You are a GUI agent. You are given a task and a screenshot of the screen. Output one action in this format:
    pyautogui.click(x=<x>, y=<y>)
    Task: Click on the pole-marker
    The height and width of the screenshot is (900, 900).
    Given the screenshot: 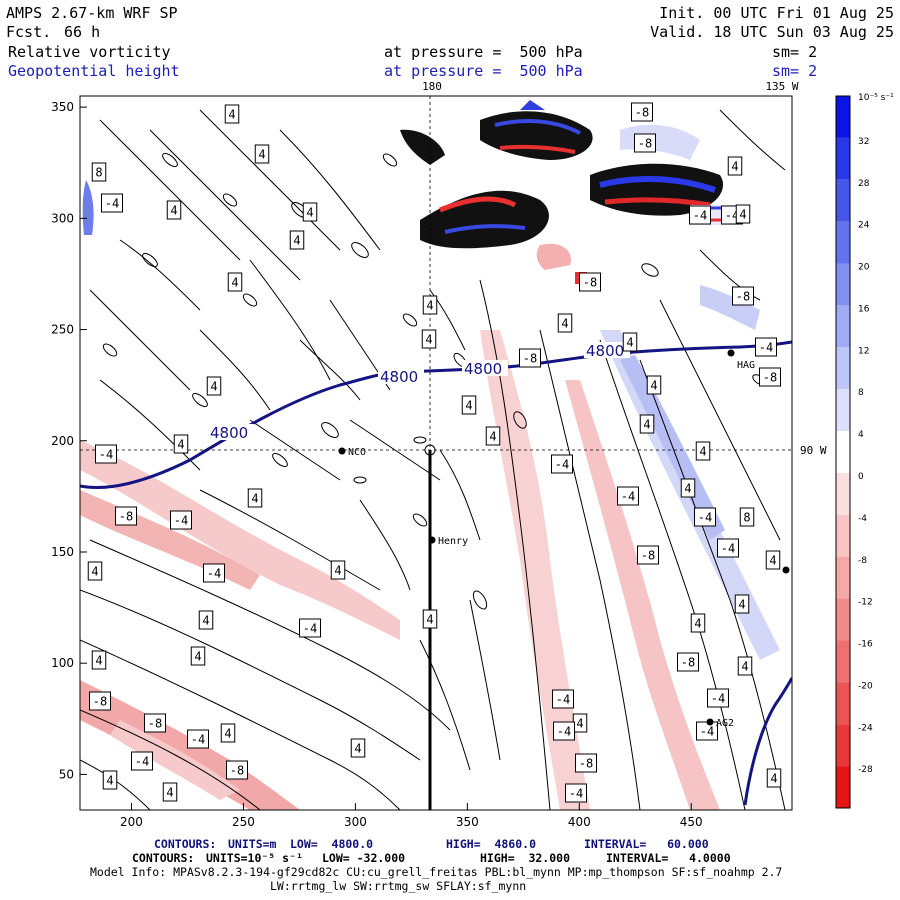 What is the action you would take?
    pyautogui.click(x=430, y=450)
    